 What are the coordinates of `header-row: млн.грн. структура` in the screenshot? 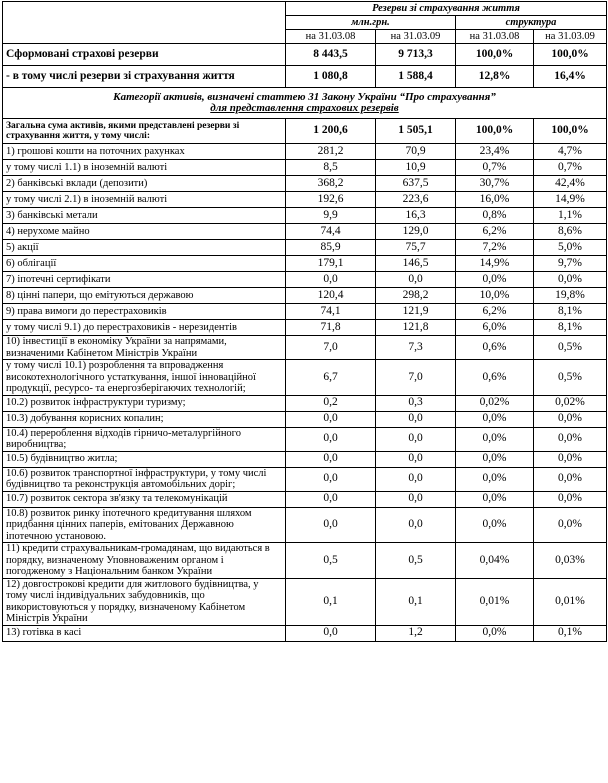 It's located at (305, 22).